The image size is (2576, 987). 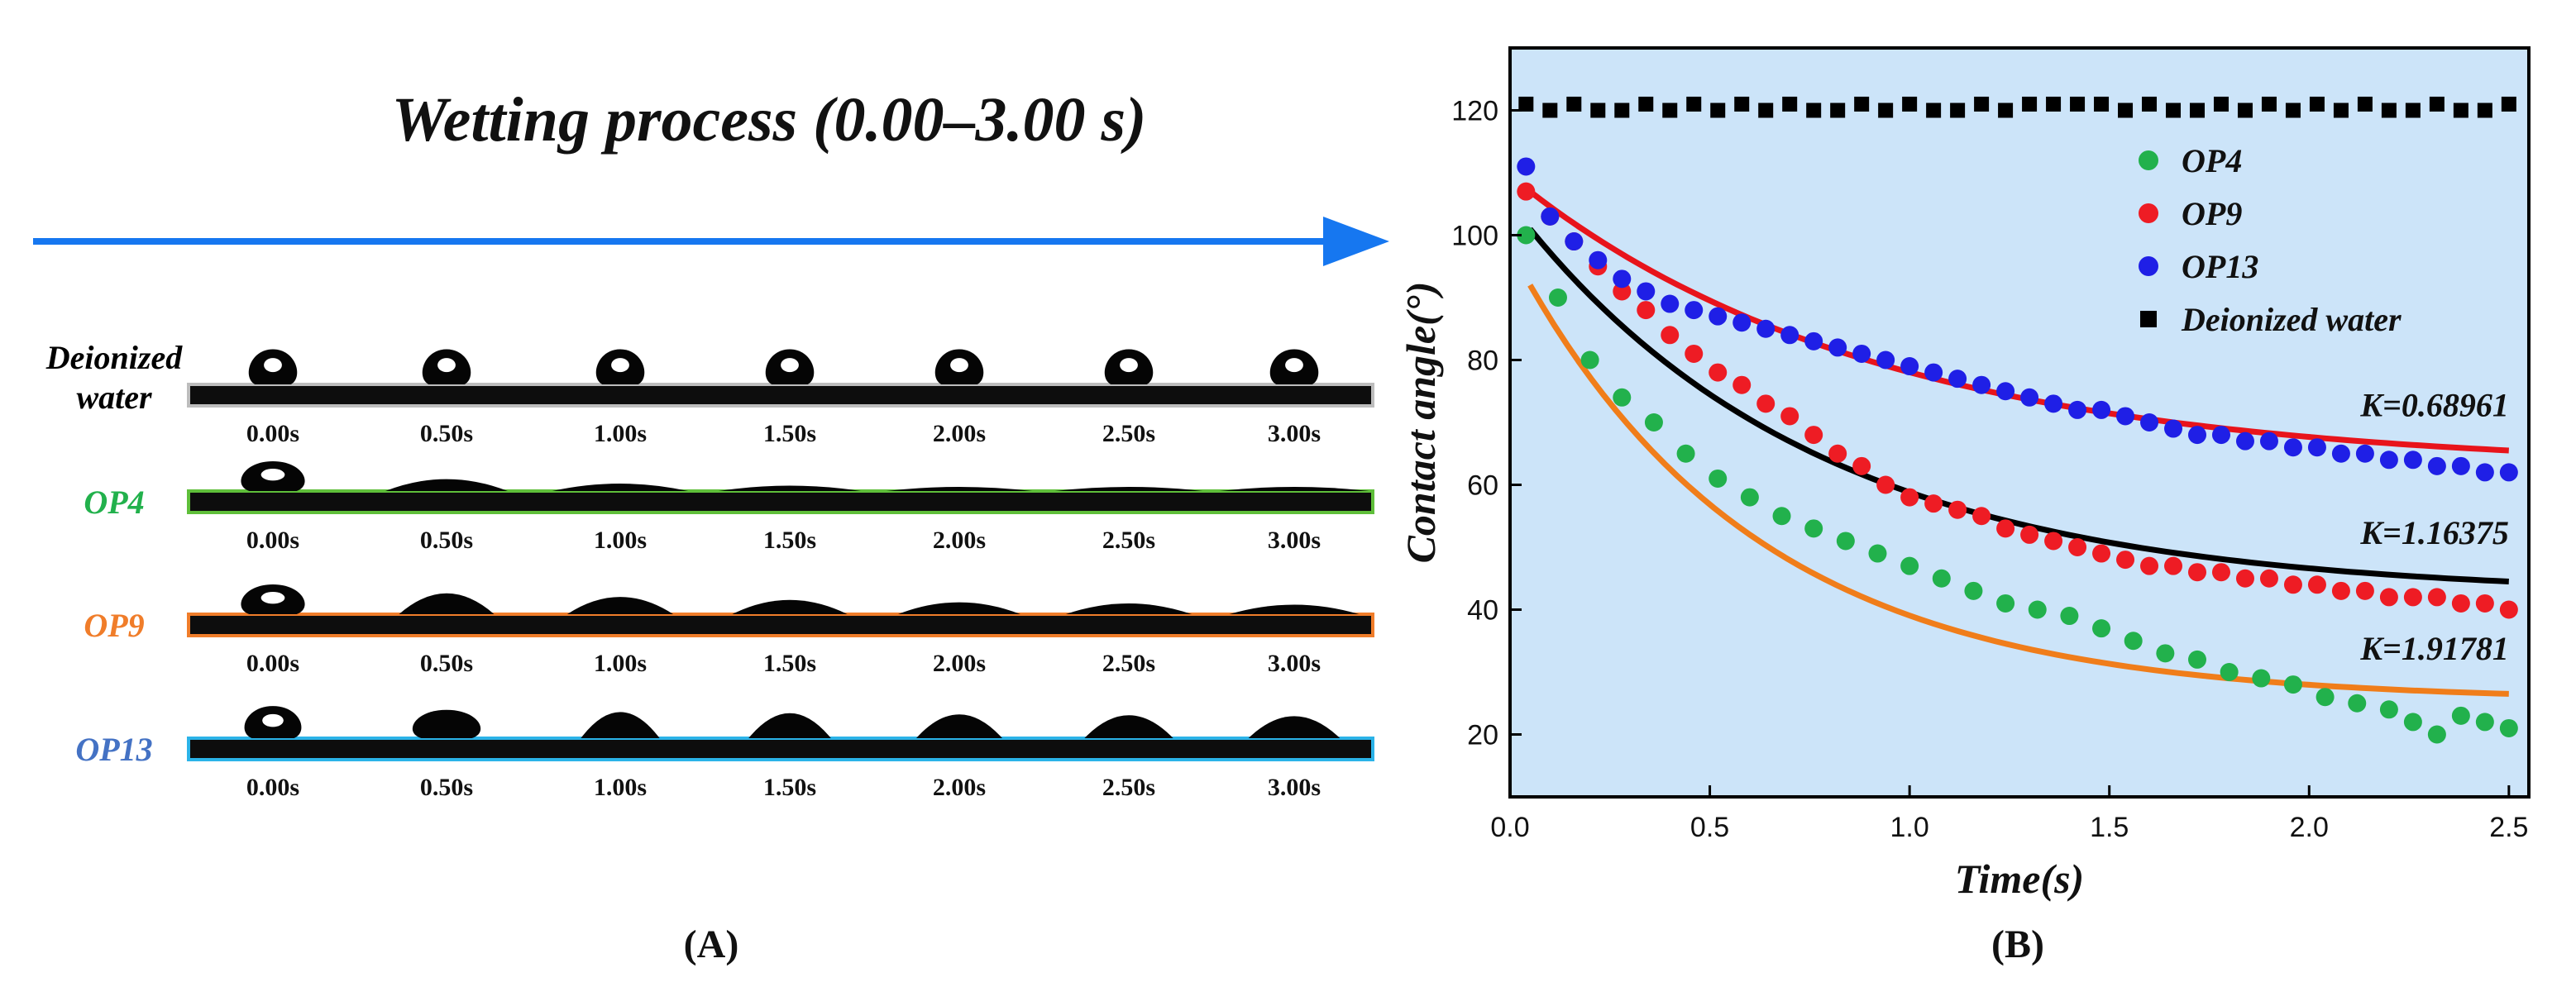 What do you see at coordinates (2017, 107) in the screenshot?
I see `series-deionized-water` at bounding box center [2017, 107].